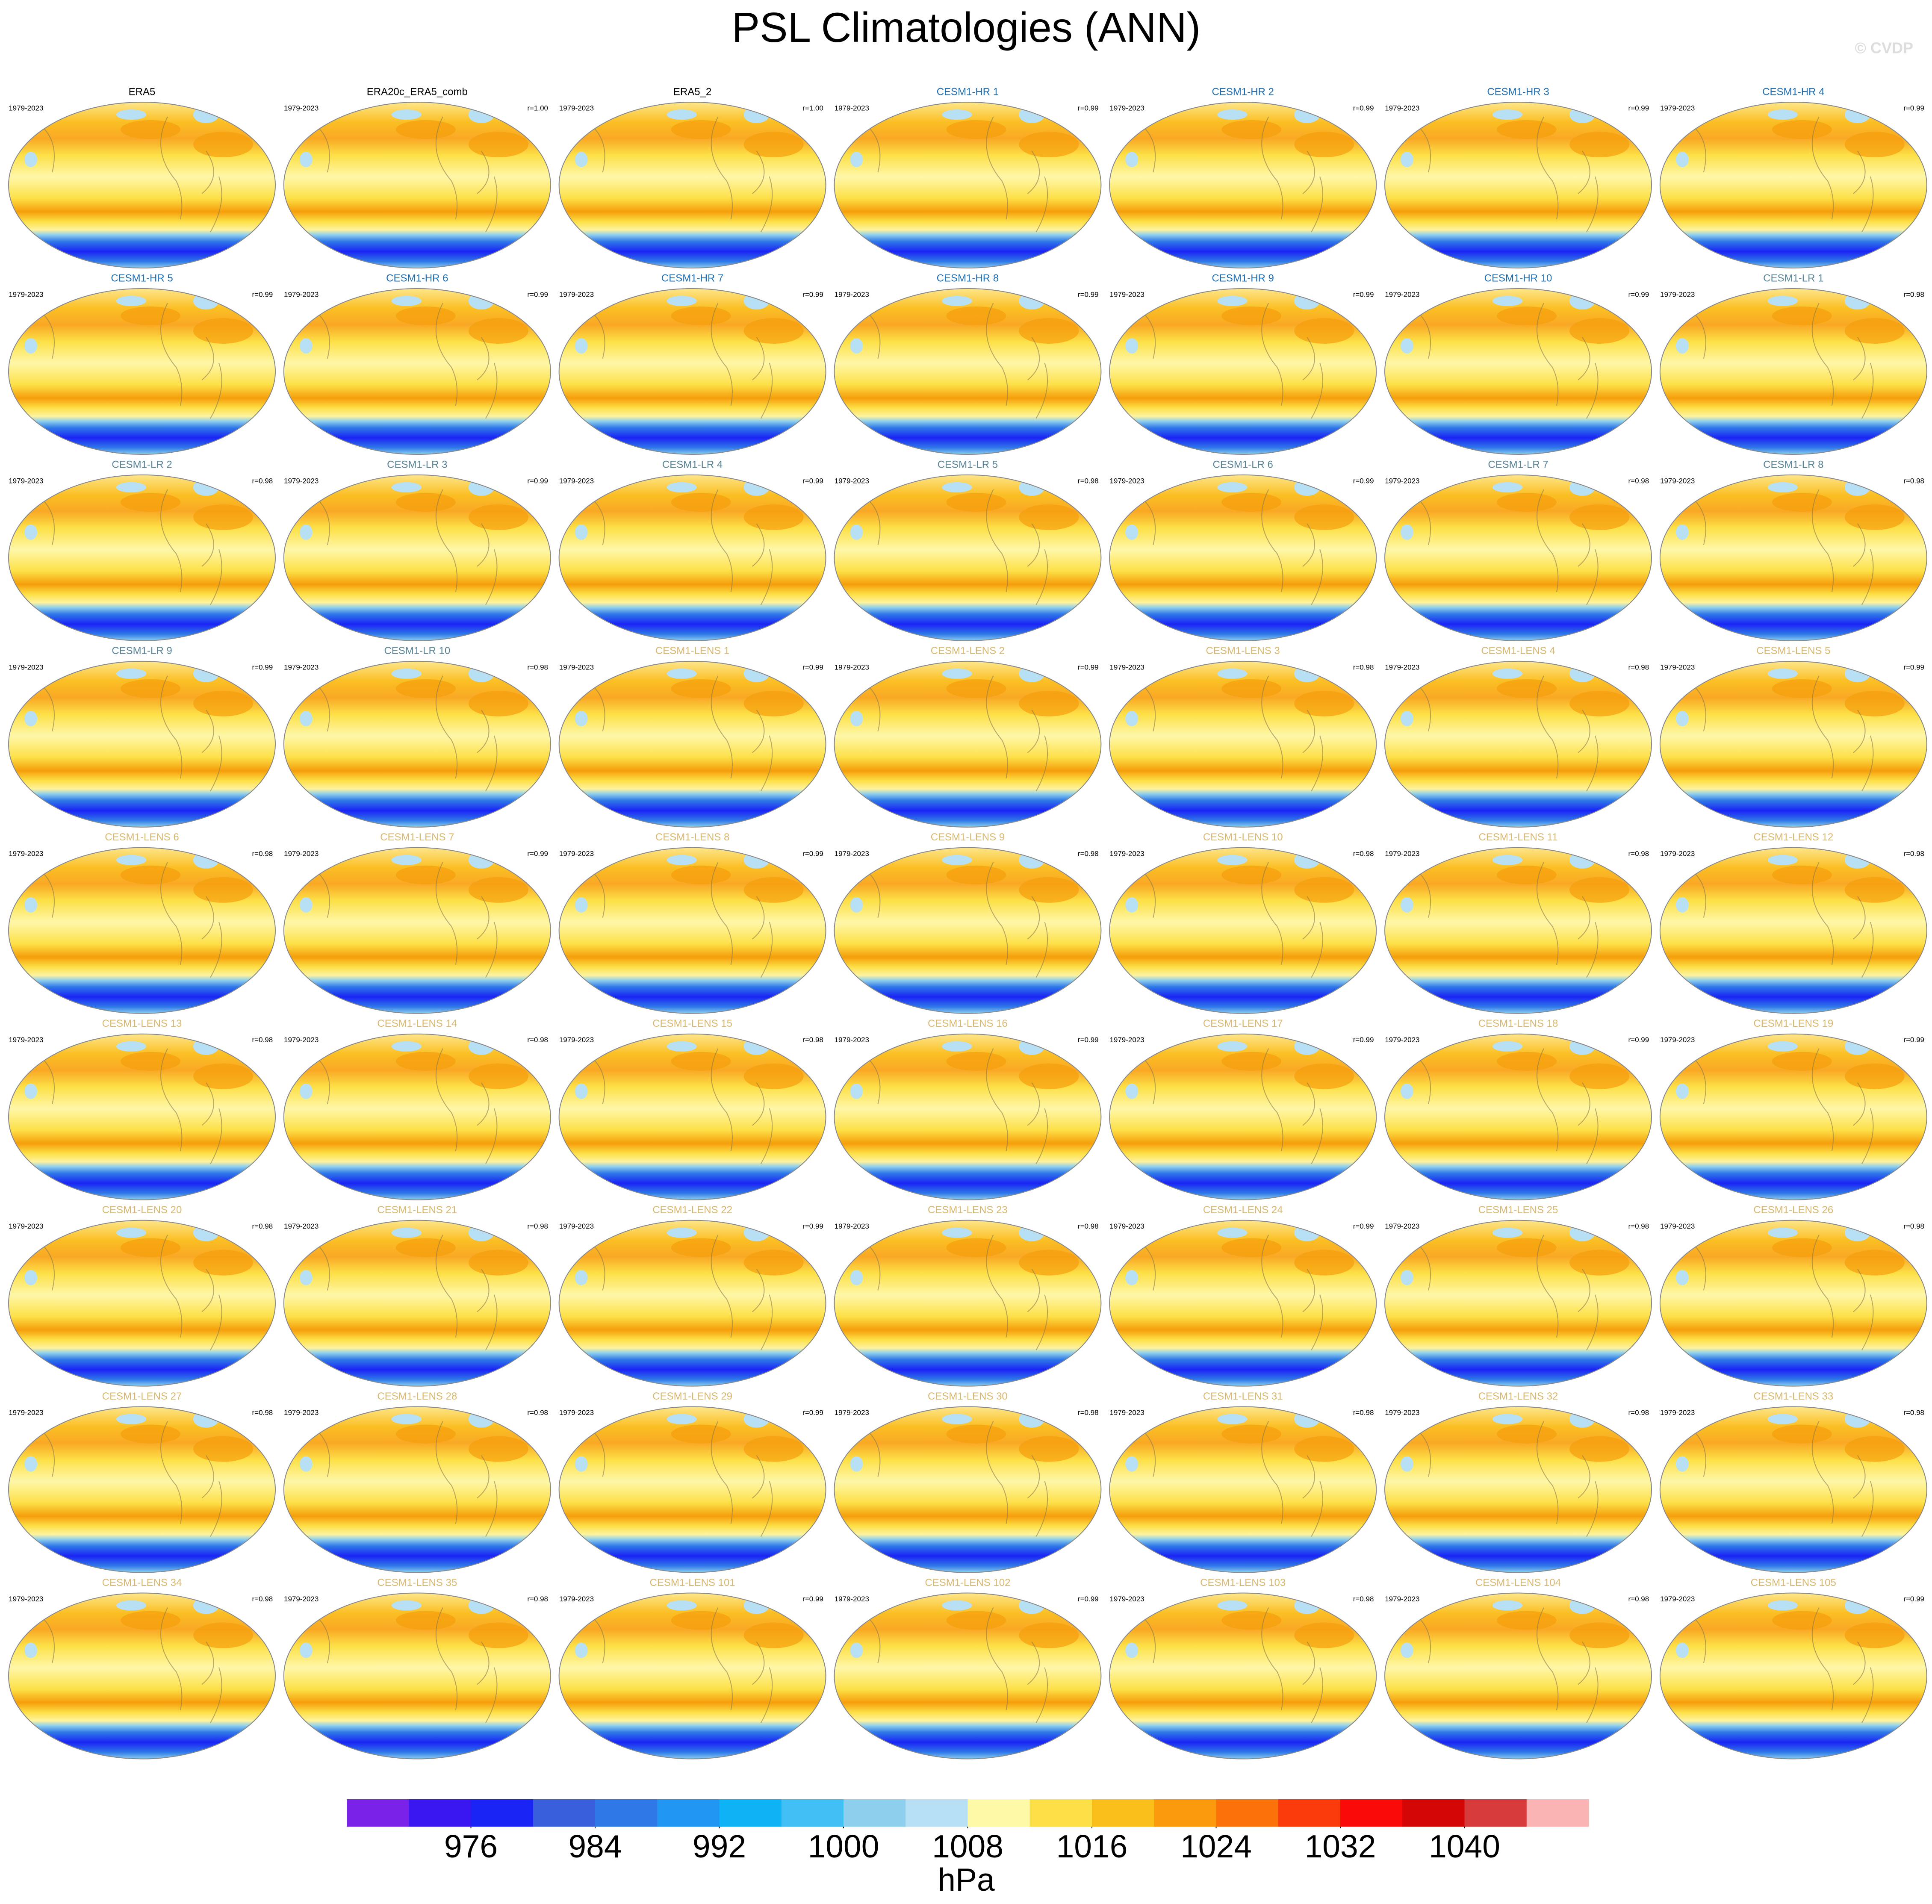 Image resolution: width=1932 pixels, height=1904 pixels. Describe the element at coordinates (1243, 1396) in the screenshot. I see `panel-title: CESM1-LENS 31` at that location.